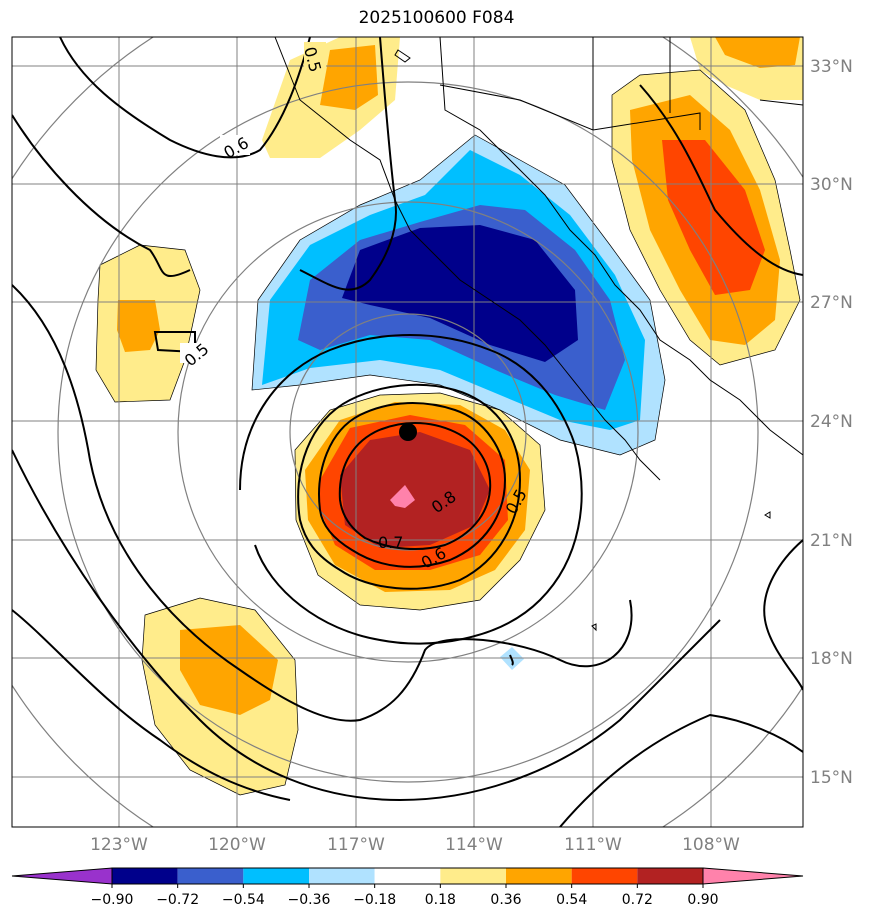 This screenshot has height=924, width=873. Describe the element at coordinates (831, 778) in the screenshot. I see `lat-label: 15°N` at that location.